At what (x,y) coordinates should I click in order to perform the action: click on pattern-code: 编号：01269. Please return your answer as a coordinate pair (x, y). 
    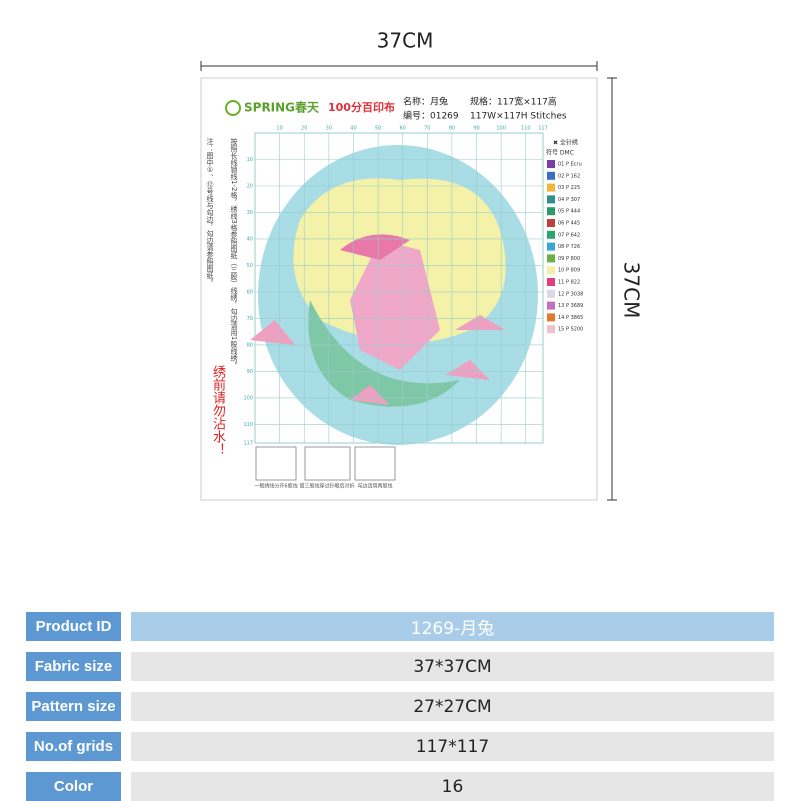
    Looking at the image, I should click on (431, 116).